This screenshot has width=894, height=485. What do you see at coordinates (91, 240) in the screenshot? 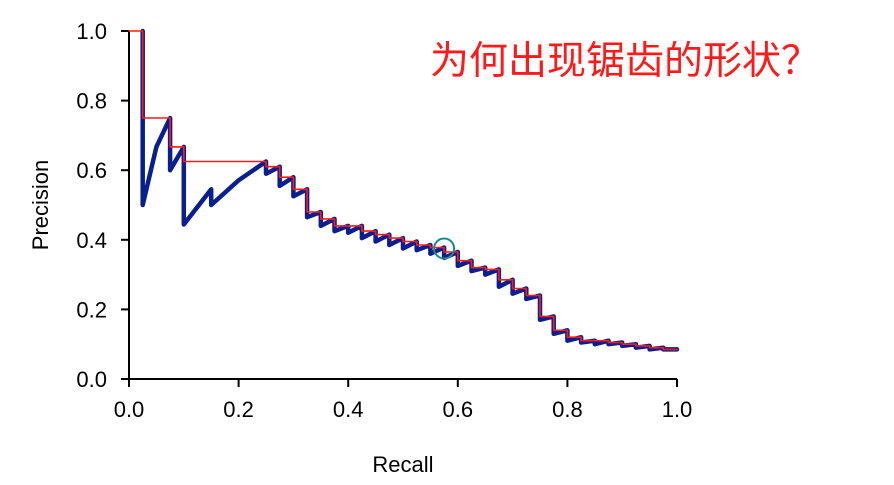
I see `y-tick-label: 0.4` at bounding box center [91, 240].